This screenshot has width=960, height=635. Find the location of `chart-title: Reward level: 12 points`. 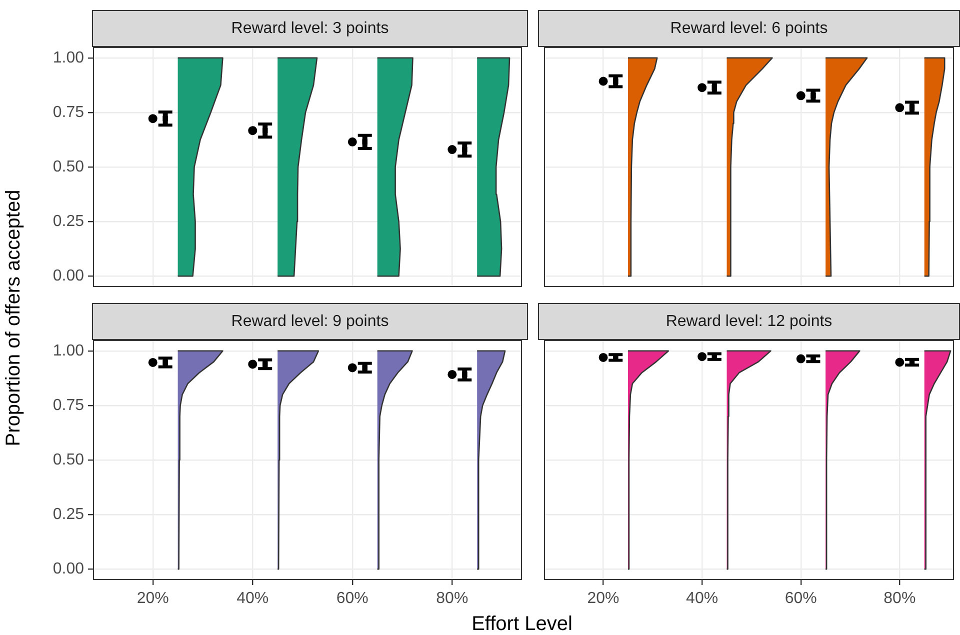

chart-title: Reward level: 12 points is located at coordinates (749, 321).